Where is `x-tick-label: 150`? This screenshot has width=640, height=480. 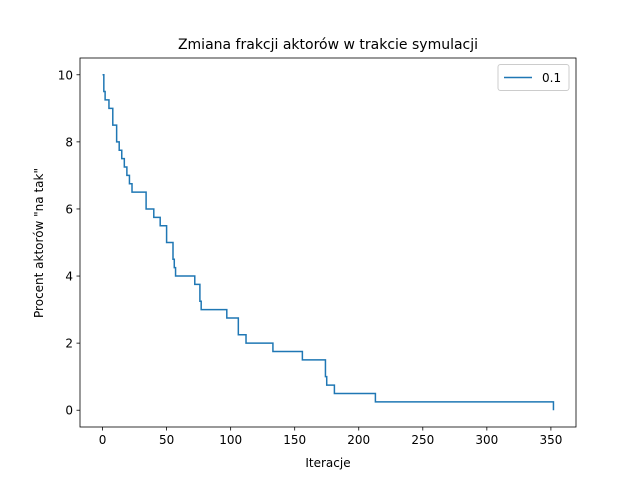 x-tick-label: 150 is located at coordinates (294, 440).